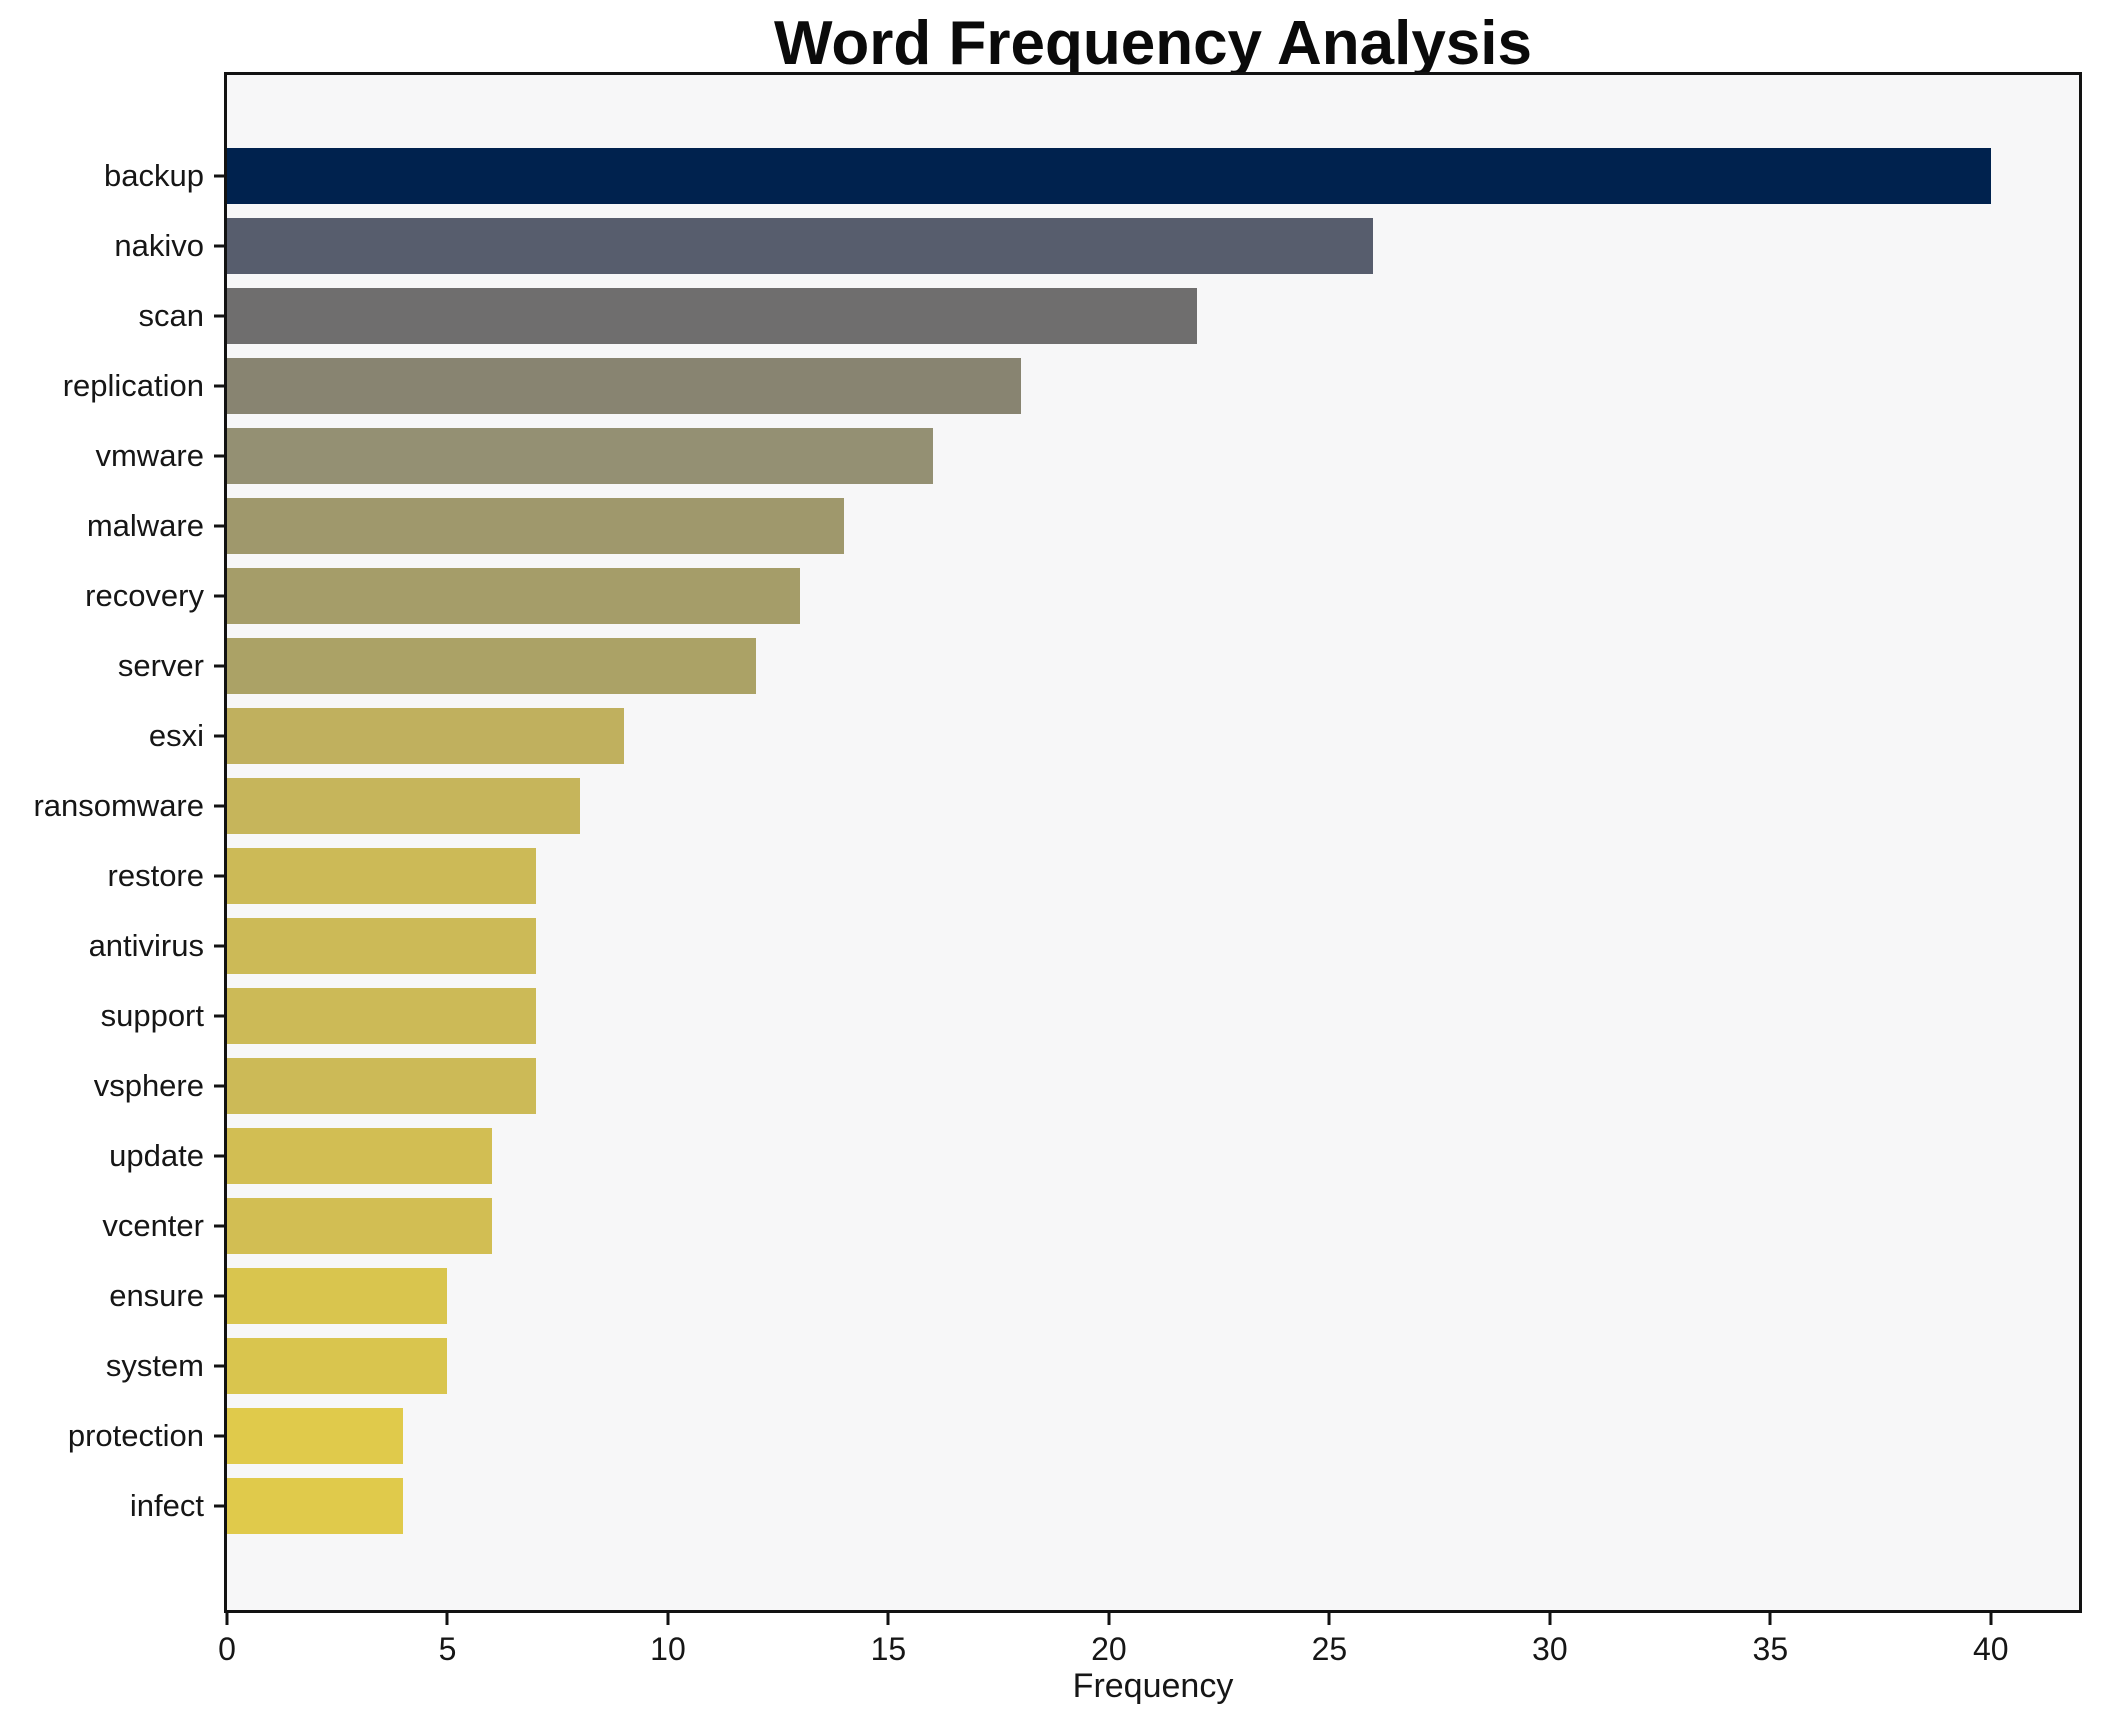 The width and height of the screenshot is (2102, 1722). Describe the element at coordinates (403, 806) in the screenshot. I see `bar-ransomware` at that location.